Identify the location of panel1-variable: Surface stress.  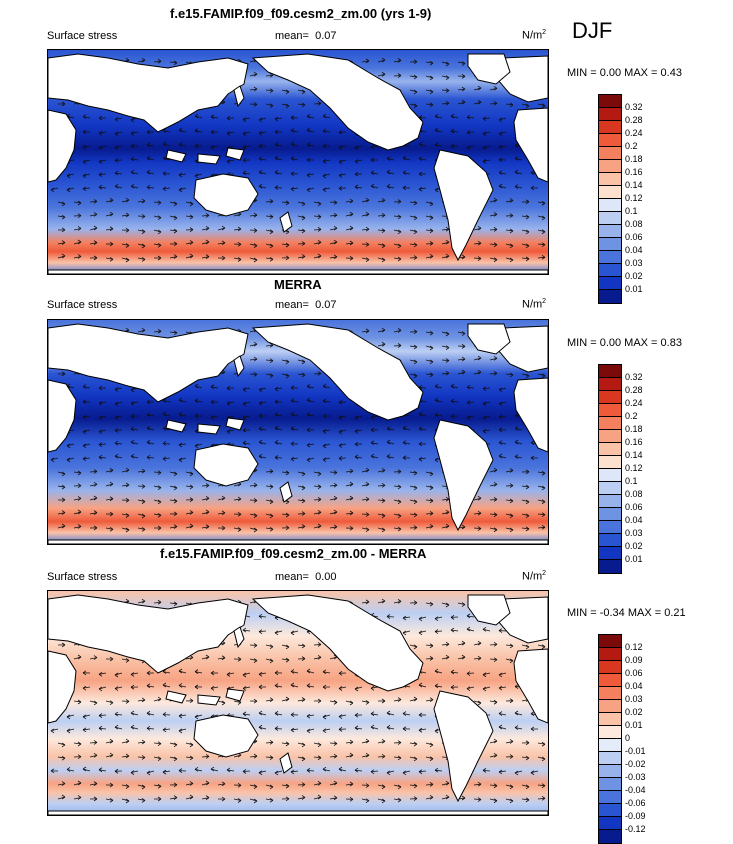
(82, 36).